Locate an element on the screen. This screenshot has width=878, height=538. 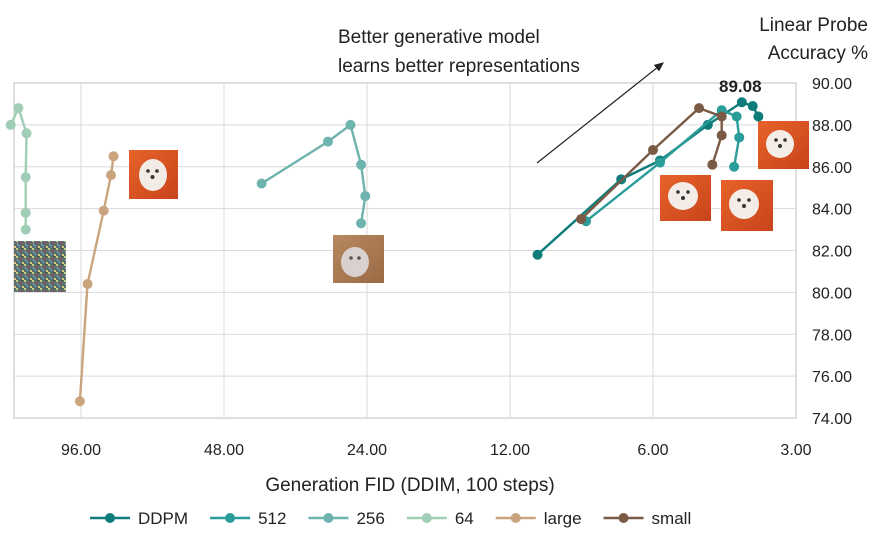
y-tick-label: 82.00 is located at coordinates (832, 252).